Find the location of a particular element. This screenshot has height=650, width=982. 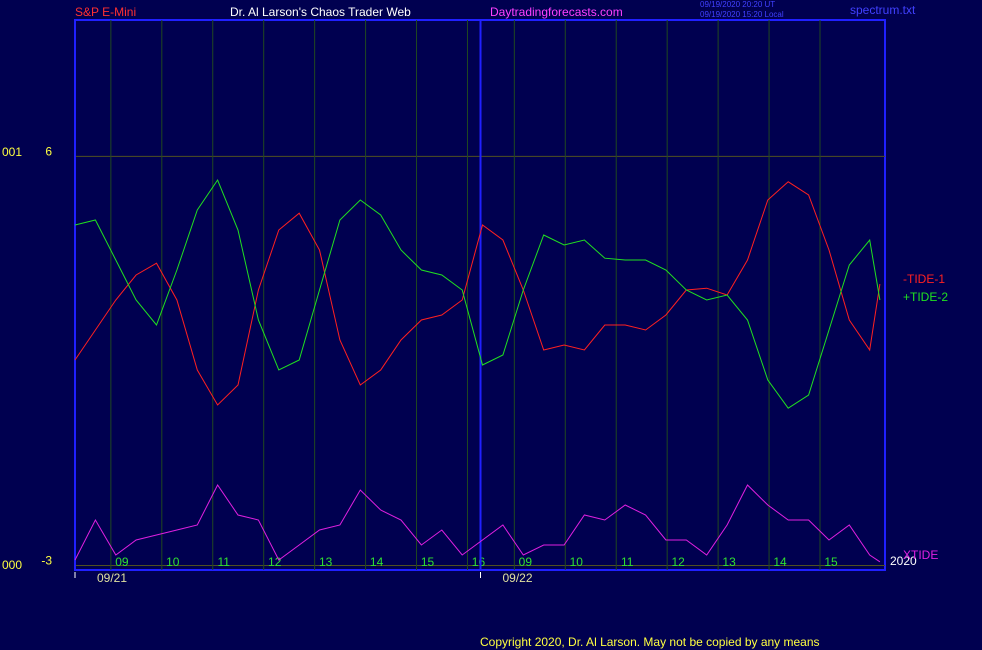

legend-label: +TIDE-2 is located at coordinates (925, 297).